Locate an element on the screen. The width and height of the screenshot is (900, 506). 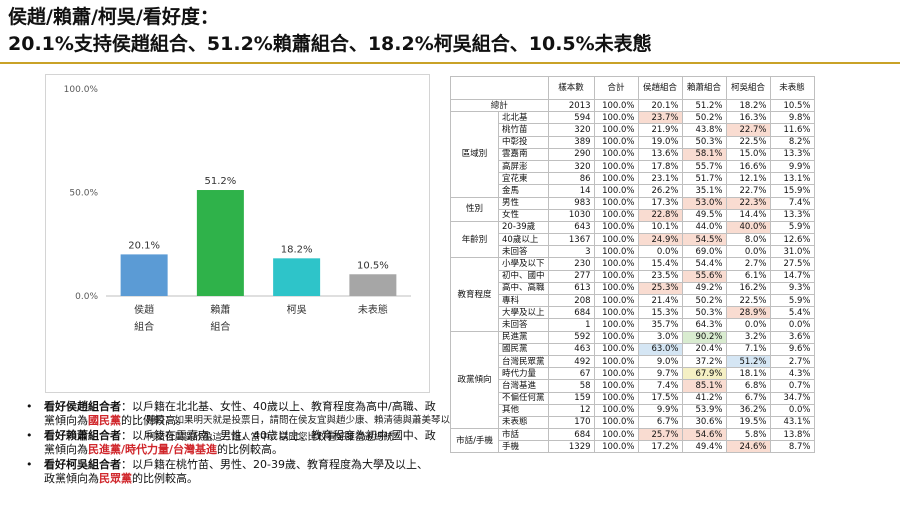
row-label: 時代力量 is located at coordinates (523, 374).